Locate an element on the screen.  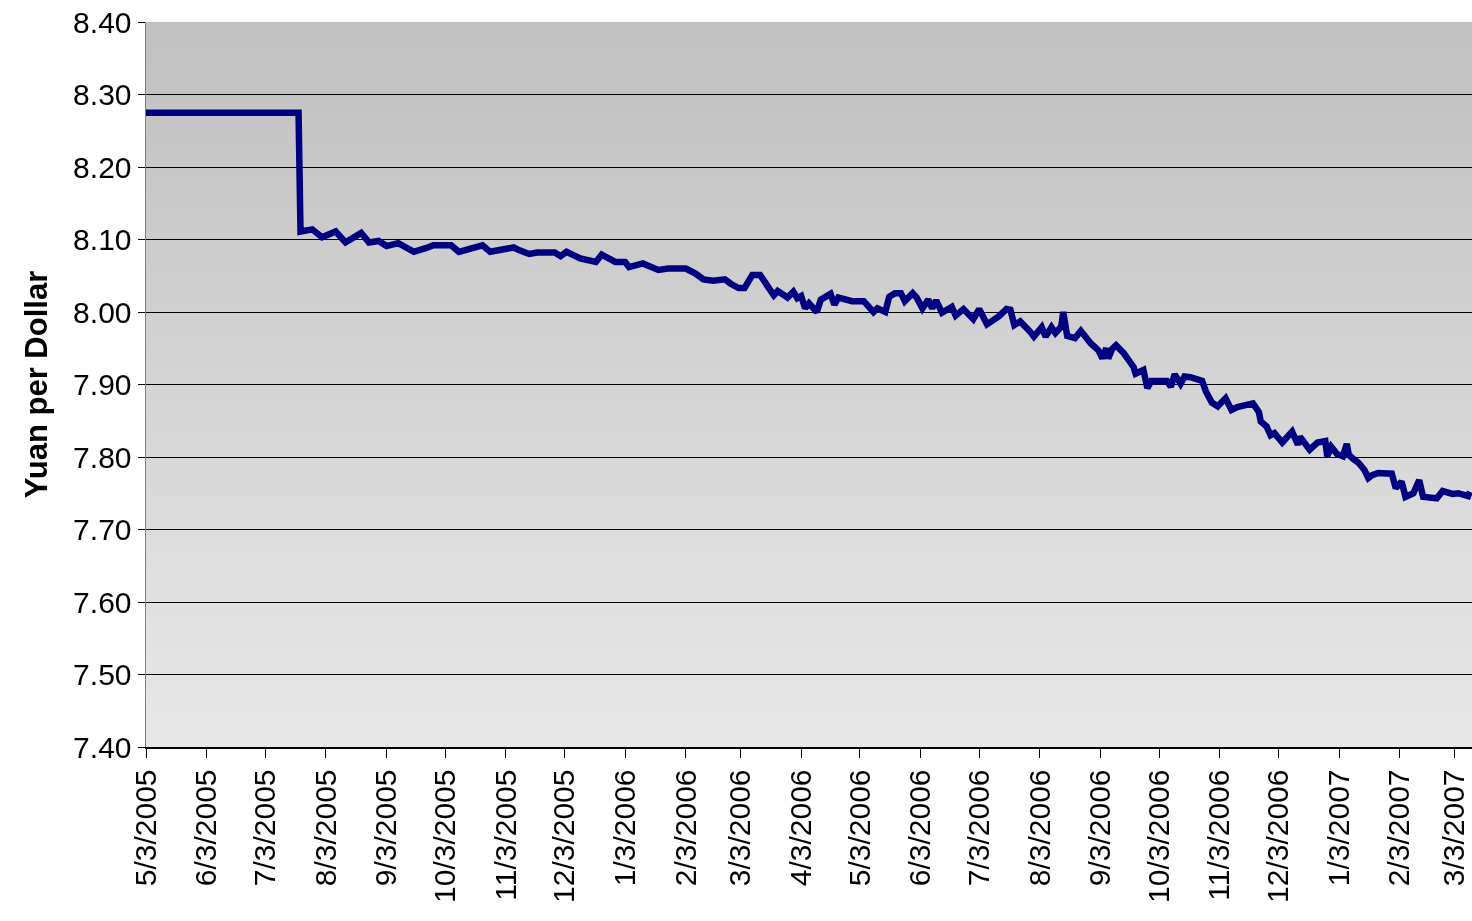
x-tick-label: 7/3/2006 is located at coordinates (978, 828).